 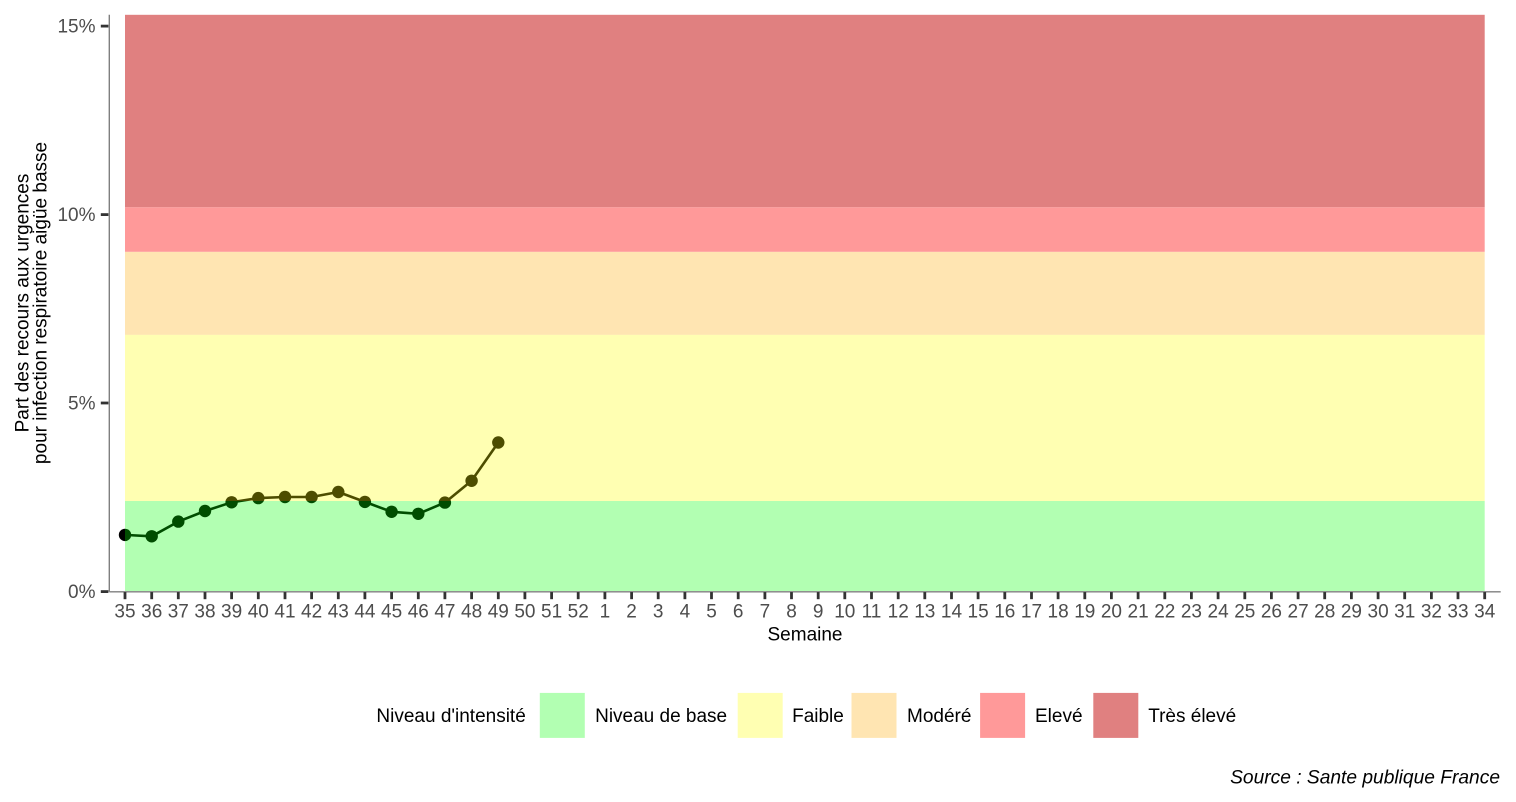 What do you see at coordinates (1219, 612) in the screenshot?
I see `svg-text: 24` at bounding box center [1219, 612].